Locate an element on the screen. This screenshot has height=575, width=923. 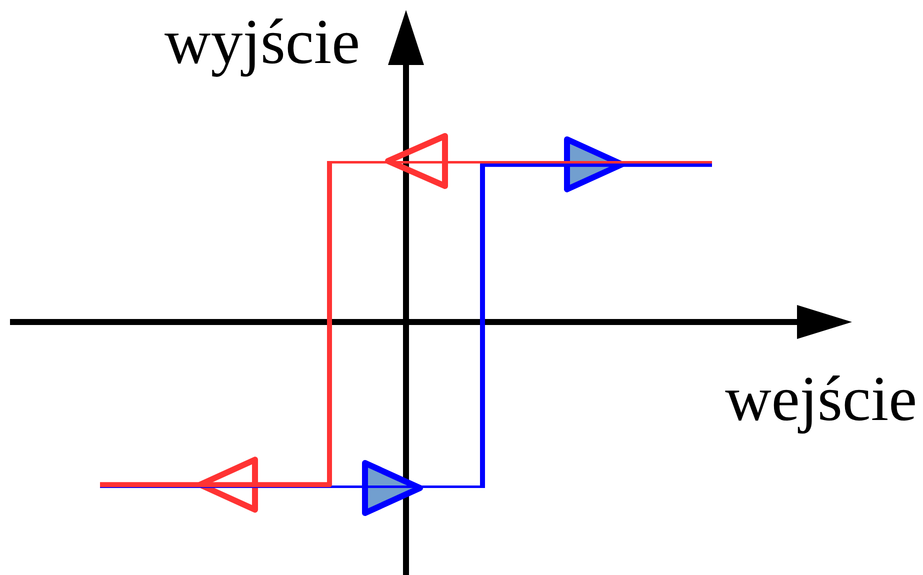
x-axis-title: wejście is located at coordinates (821, 398).